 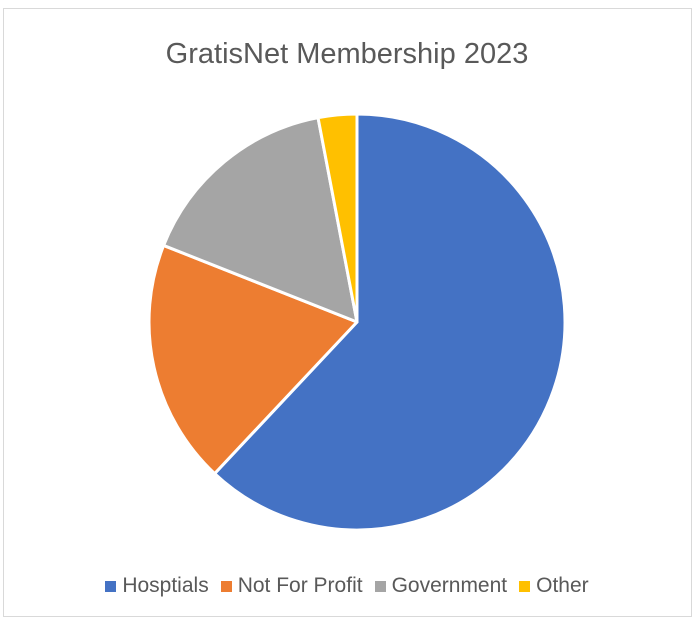 I want to click on legend-swatch-other, so click(x=525, y=586).